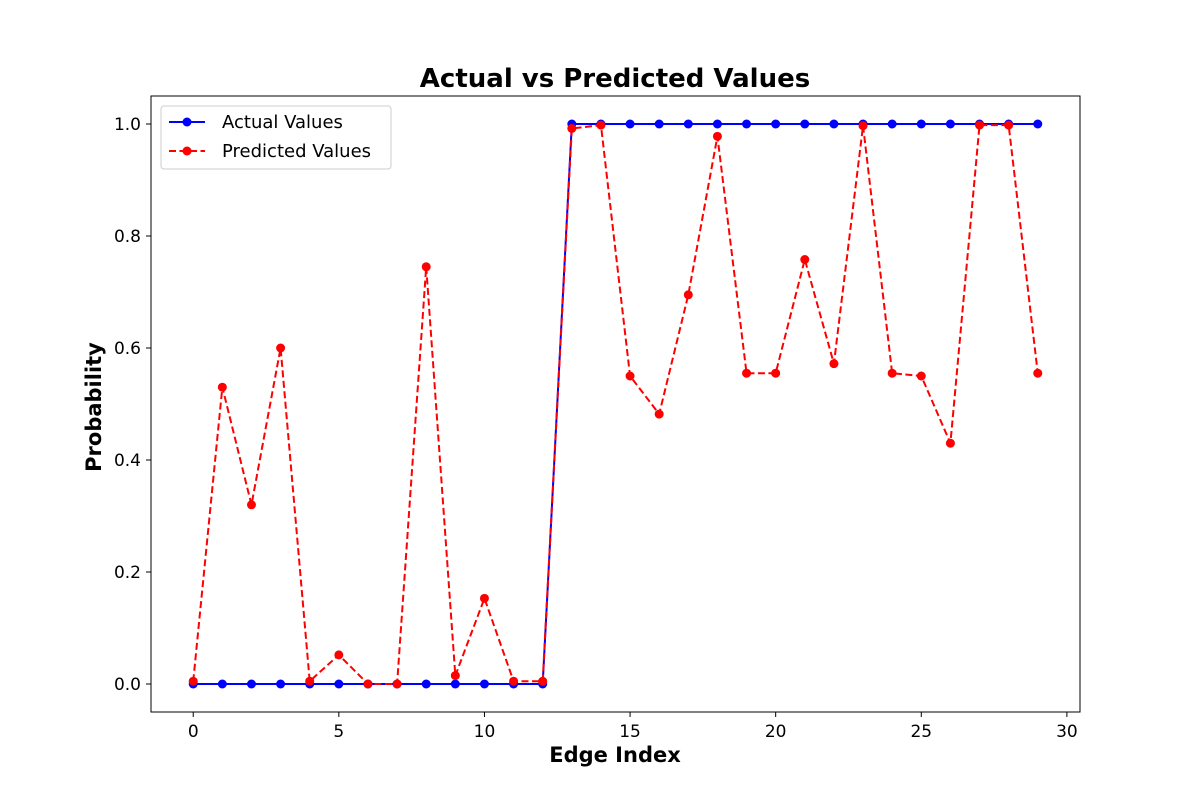  Describe the element at coordinates (615, 755) in the screenshot. I see `x-axis-label: Edge Index` at that location.